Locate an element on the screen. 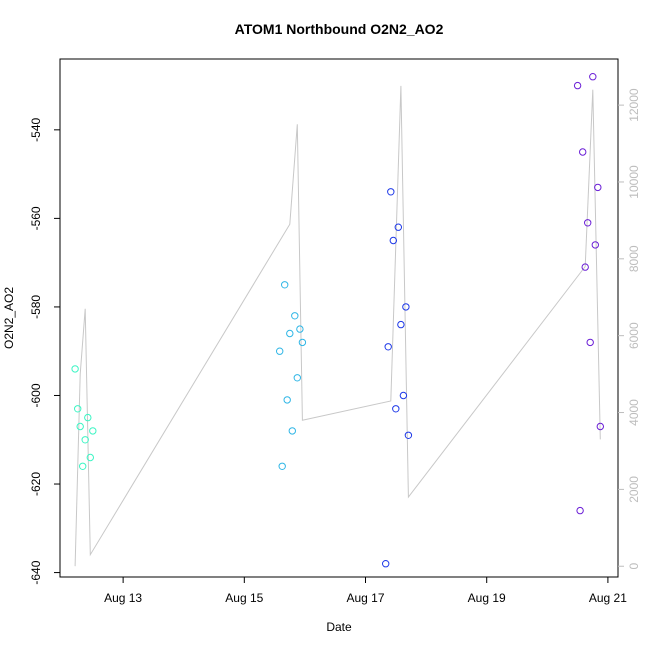  chart-title: ATOM1 Northbound O2N2_AO2 is located at coordinates (339, 29).